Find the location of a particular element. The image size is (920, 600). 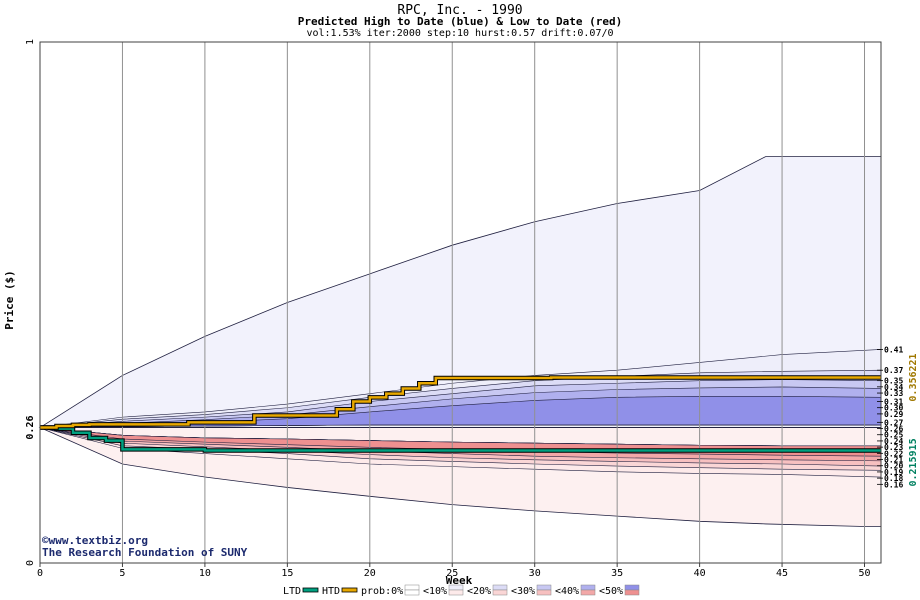

band-label: 0.23 is located at coordinates (893, 447).